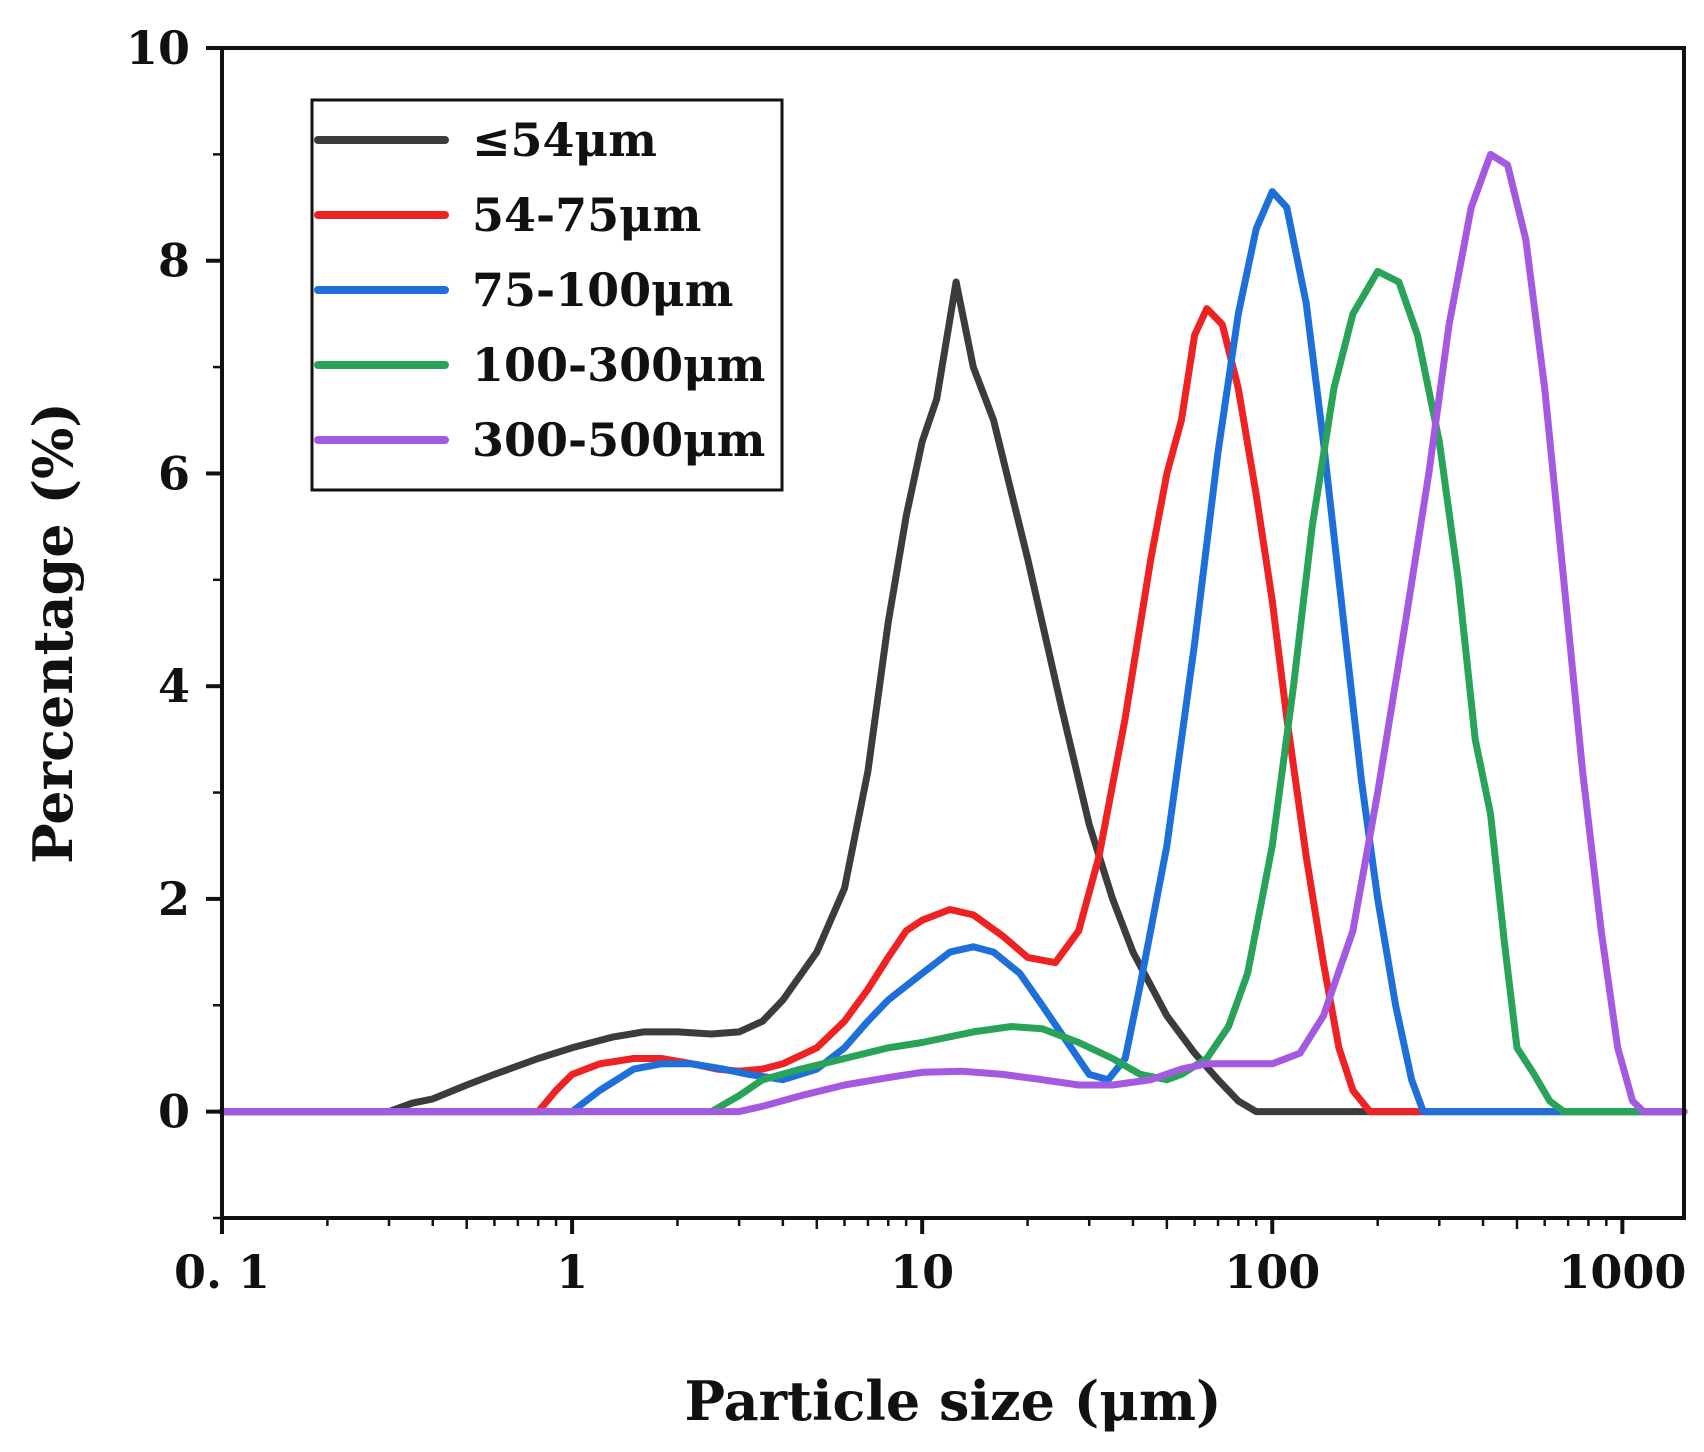  What do you see at coordinates (174, 1112) in the screenshot?
I see `y-tick-label: 0` at bounding box center [174, 1112].